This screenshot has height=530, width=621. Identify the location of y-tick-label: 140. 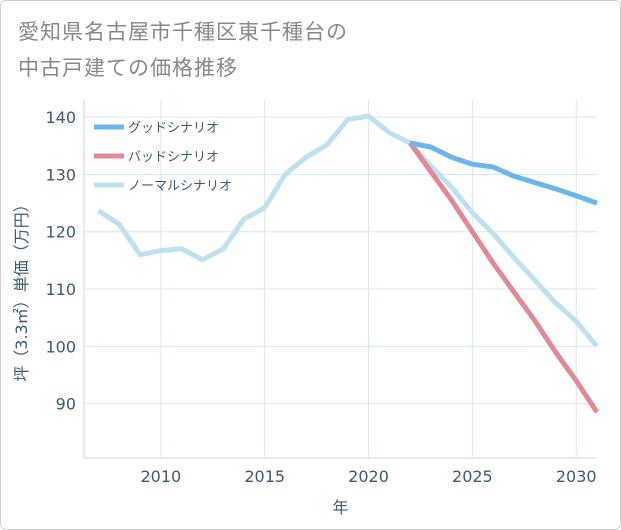
(60, 117).